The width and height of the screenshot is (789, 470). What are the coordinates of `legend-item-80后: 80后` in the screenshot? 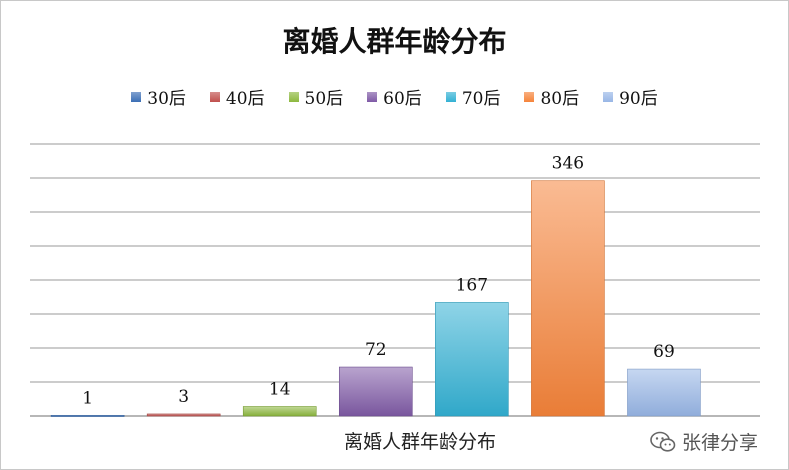 It's located at (551, 96).